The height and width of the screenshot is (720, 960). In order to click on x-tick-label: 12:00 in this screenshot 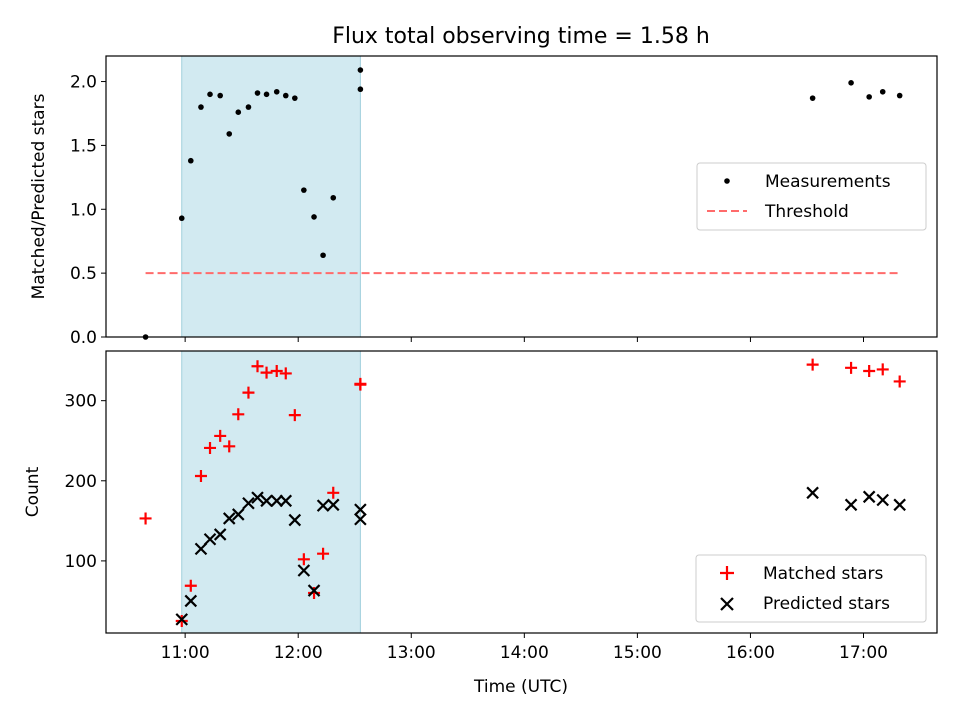, I will do `click(298, 653)`.